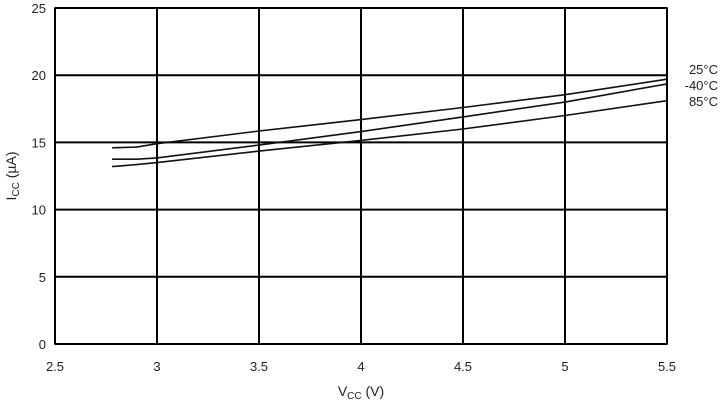 This screenshot has height=403, width=720. Describe the element at coordinates (354, 396) in the screenshot. I see `x-axis-title-sub: CC` at that location.